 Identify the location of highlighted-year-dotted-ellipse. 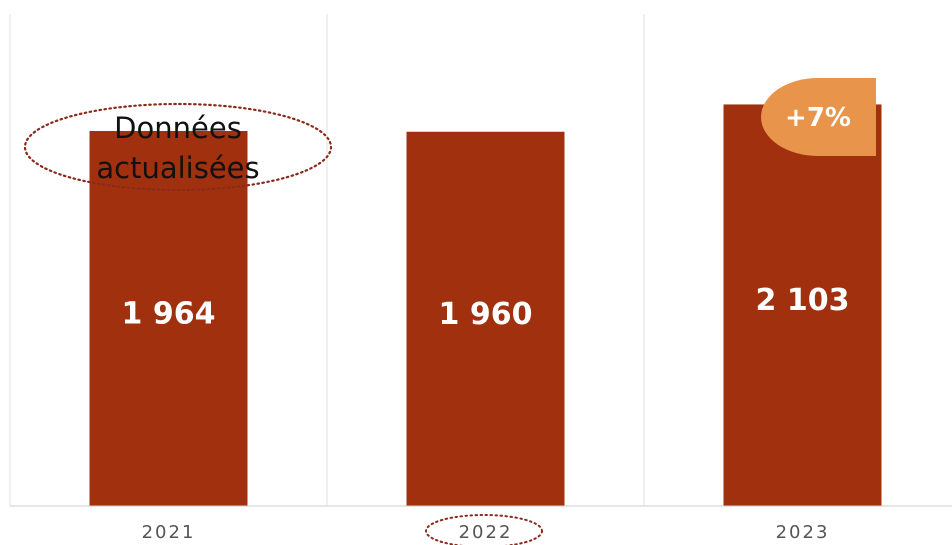
(484, 529).